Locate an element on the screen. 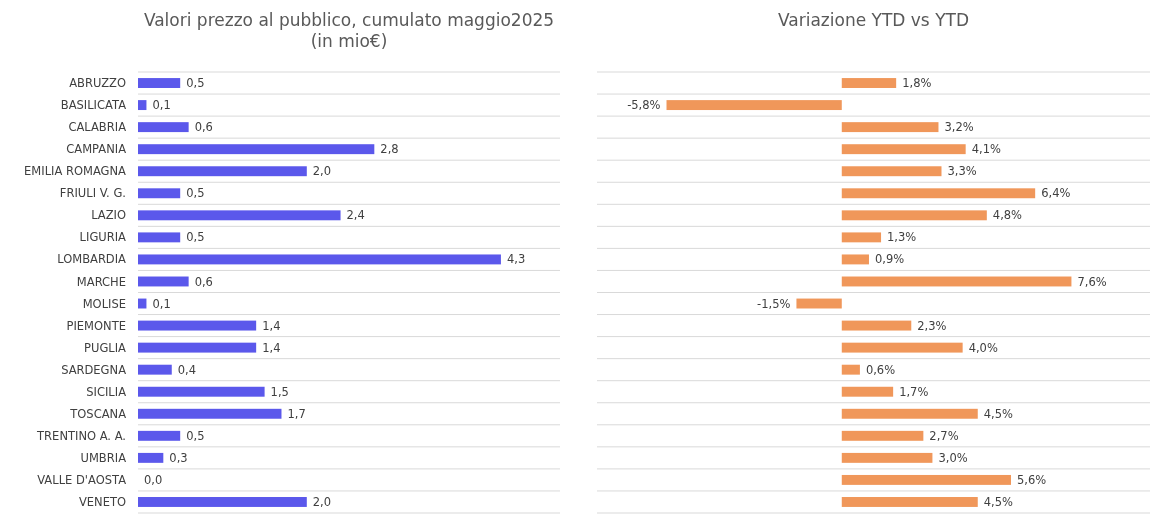 The height and width of the screenshot is (528, 1160). data-label: 1,5 is located at coordinates (279, 391).